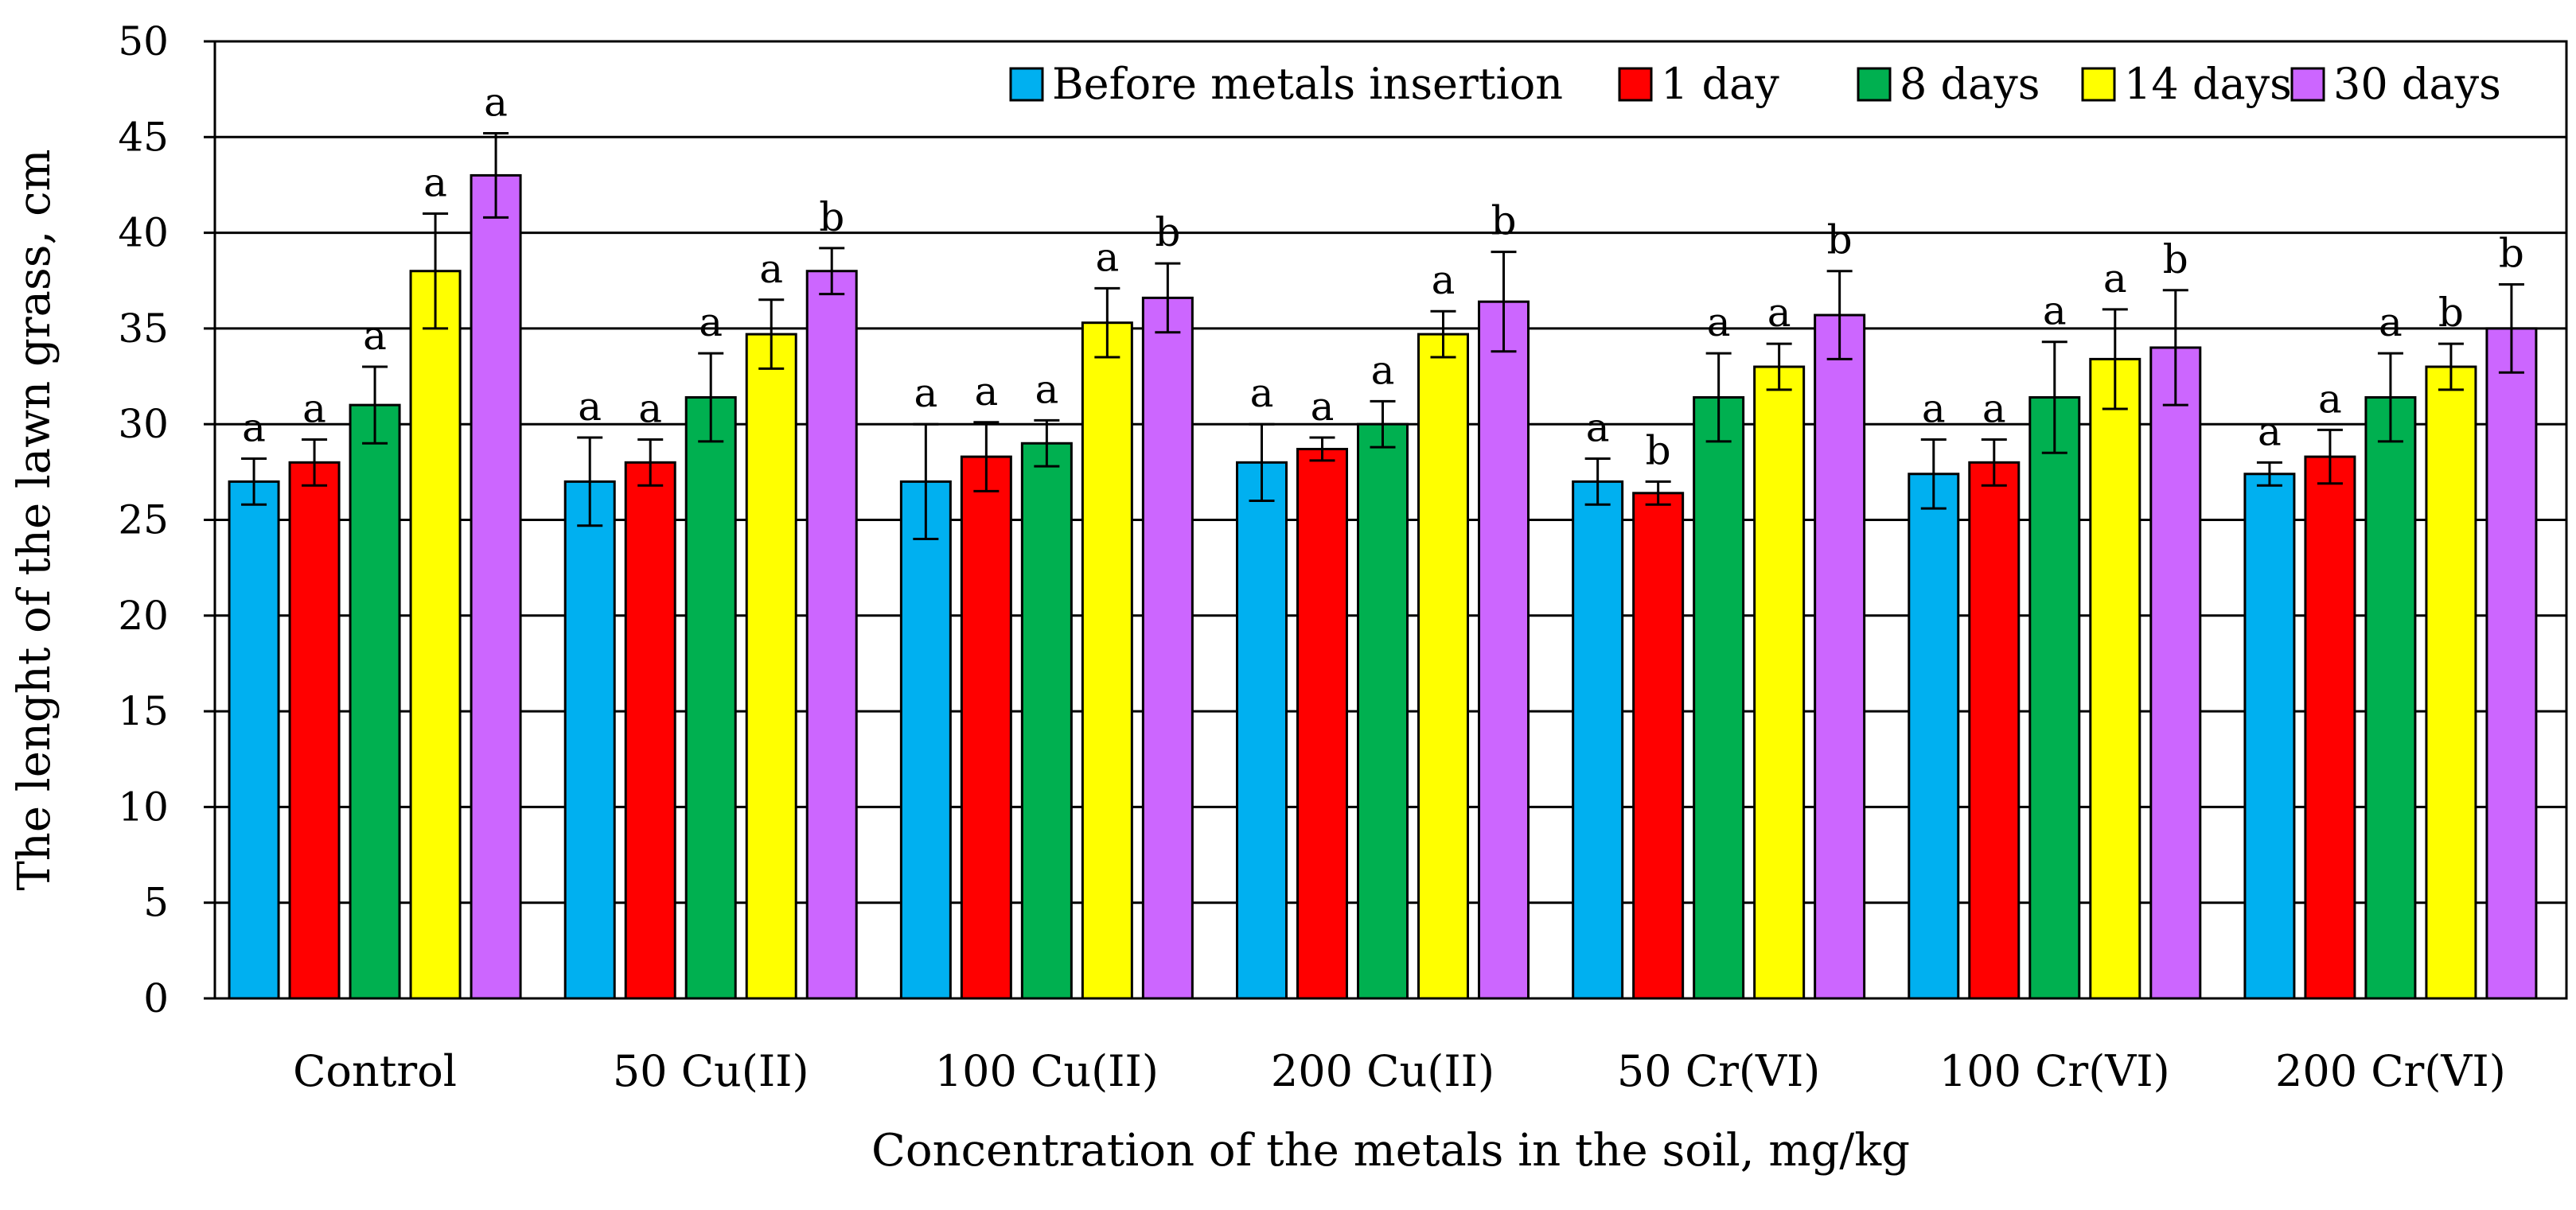 The height and width of the screenshot is (1210, 2576). Describe the element at coordinates (143, 328) in the screenshot. I see `y-tick-label: 35` at that location.